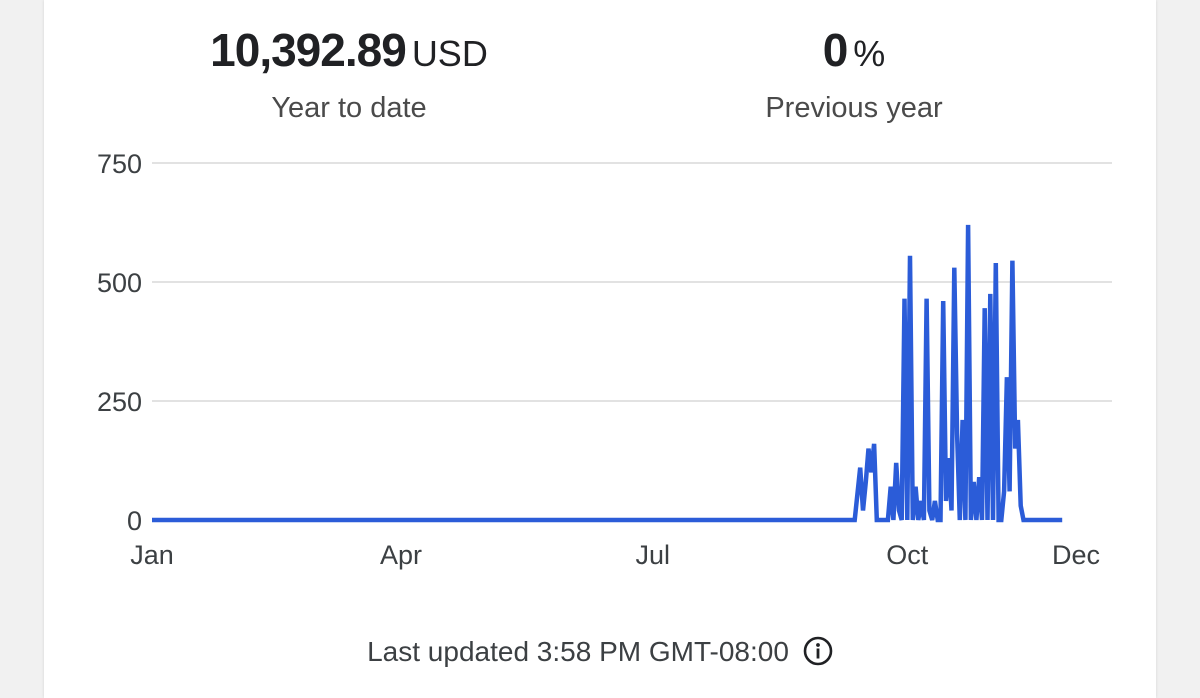 This screenshot has width=1200, height=698. What do you see at coordinates (869, 53) in the screenshot?
I see `previous-year-unit: %` at bounding box center [869, 53].